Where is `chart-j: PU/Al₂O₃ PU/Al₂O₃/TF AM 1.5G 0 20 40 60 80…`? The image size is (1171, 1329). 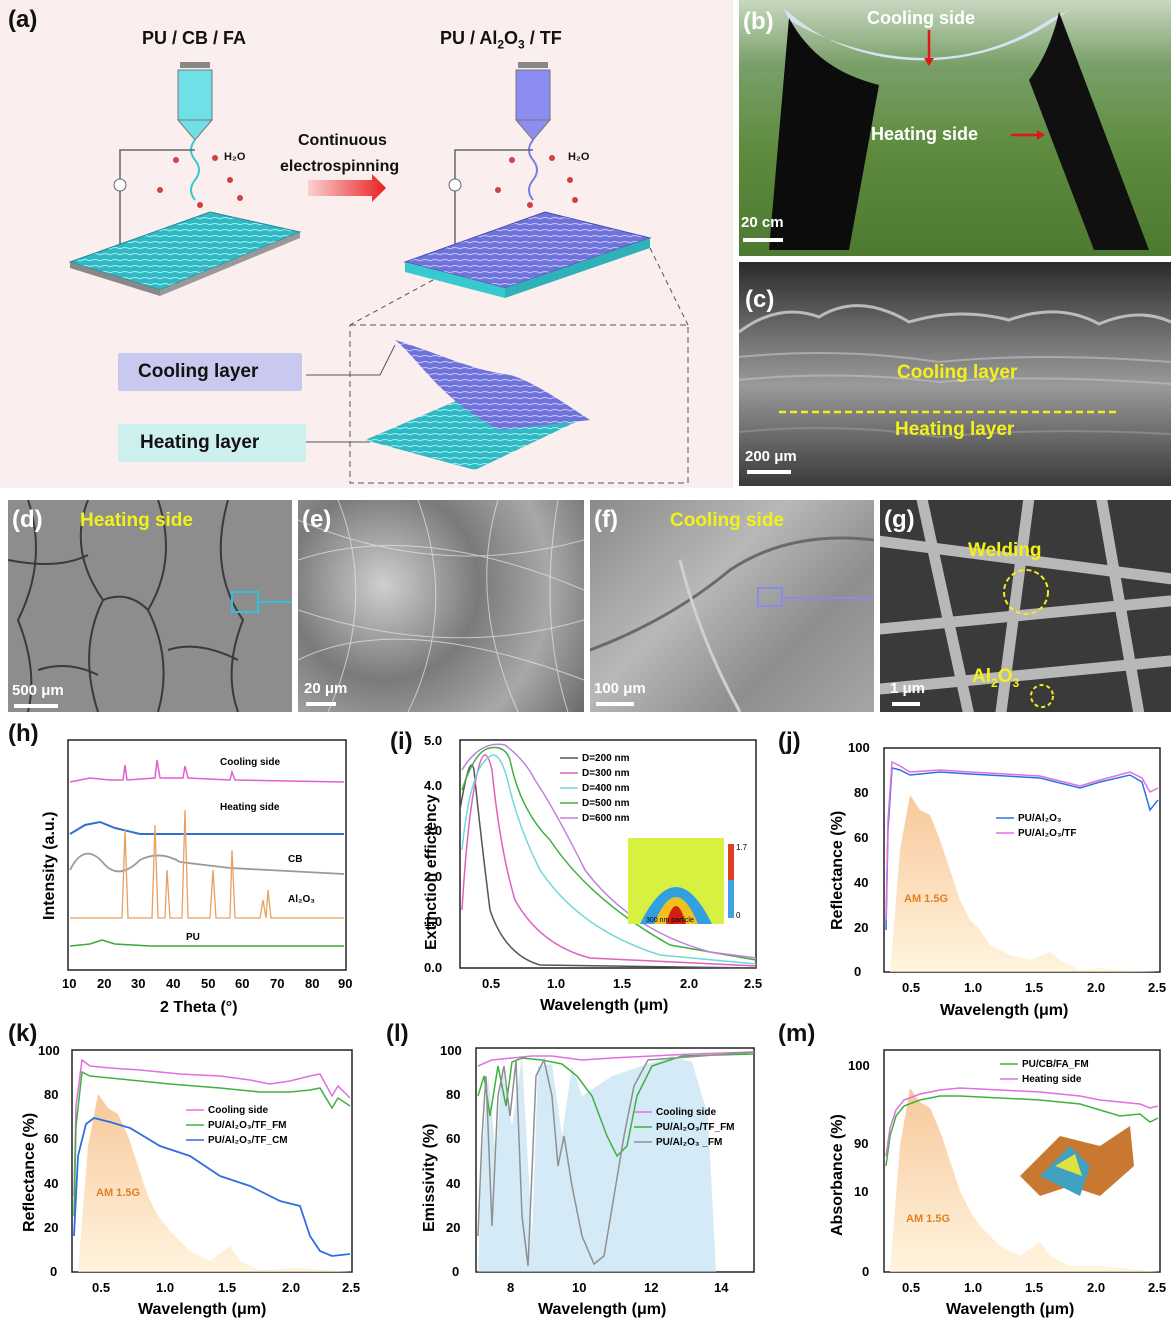 chart-j: PU/Al₂O₃ PU/Al₂O₃/TF AM 1.5G 0 20 40 60 80… is located at coordinates (997, 879).